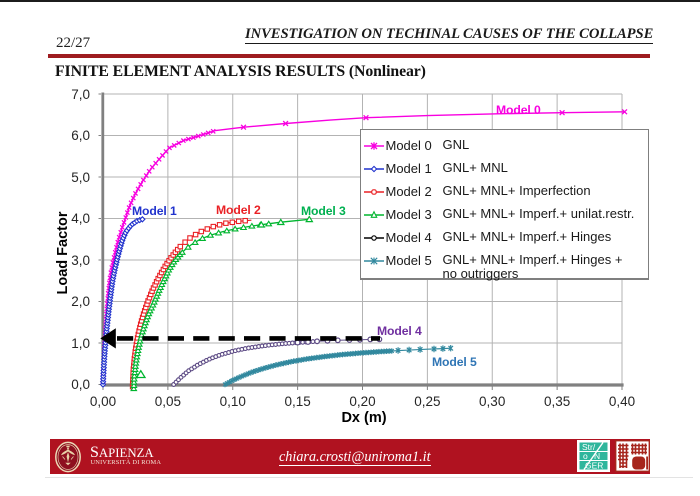  Describe the element at coordinates (597, 456) in the screenshot. I see `svg-text: N` at that location.